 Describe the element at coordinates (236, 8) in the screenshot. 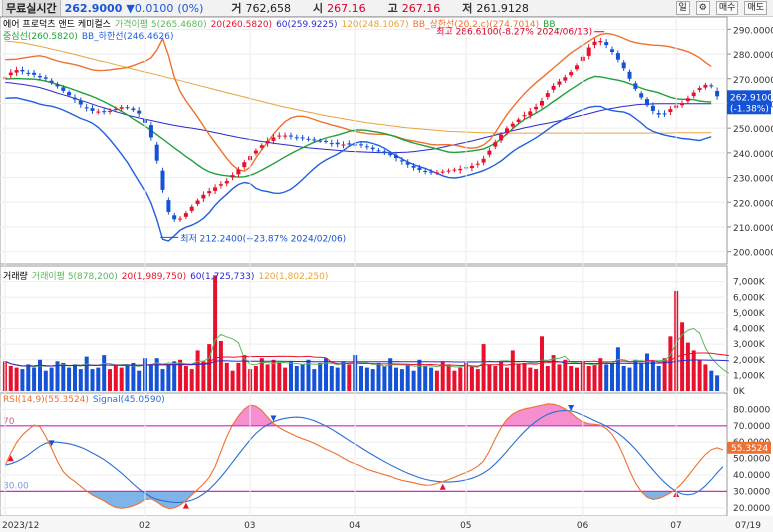

I see `volume-label: 거` at that location.